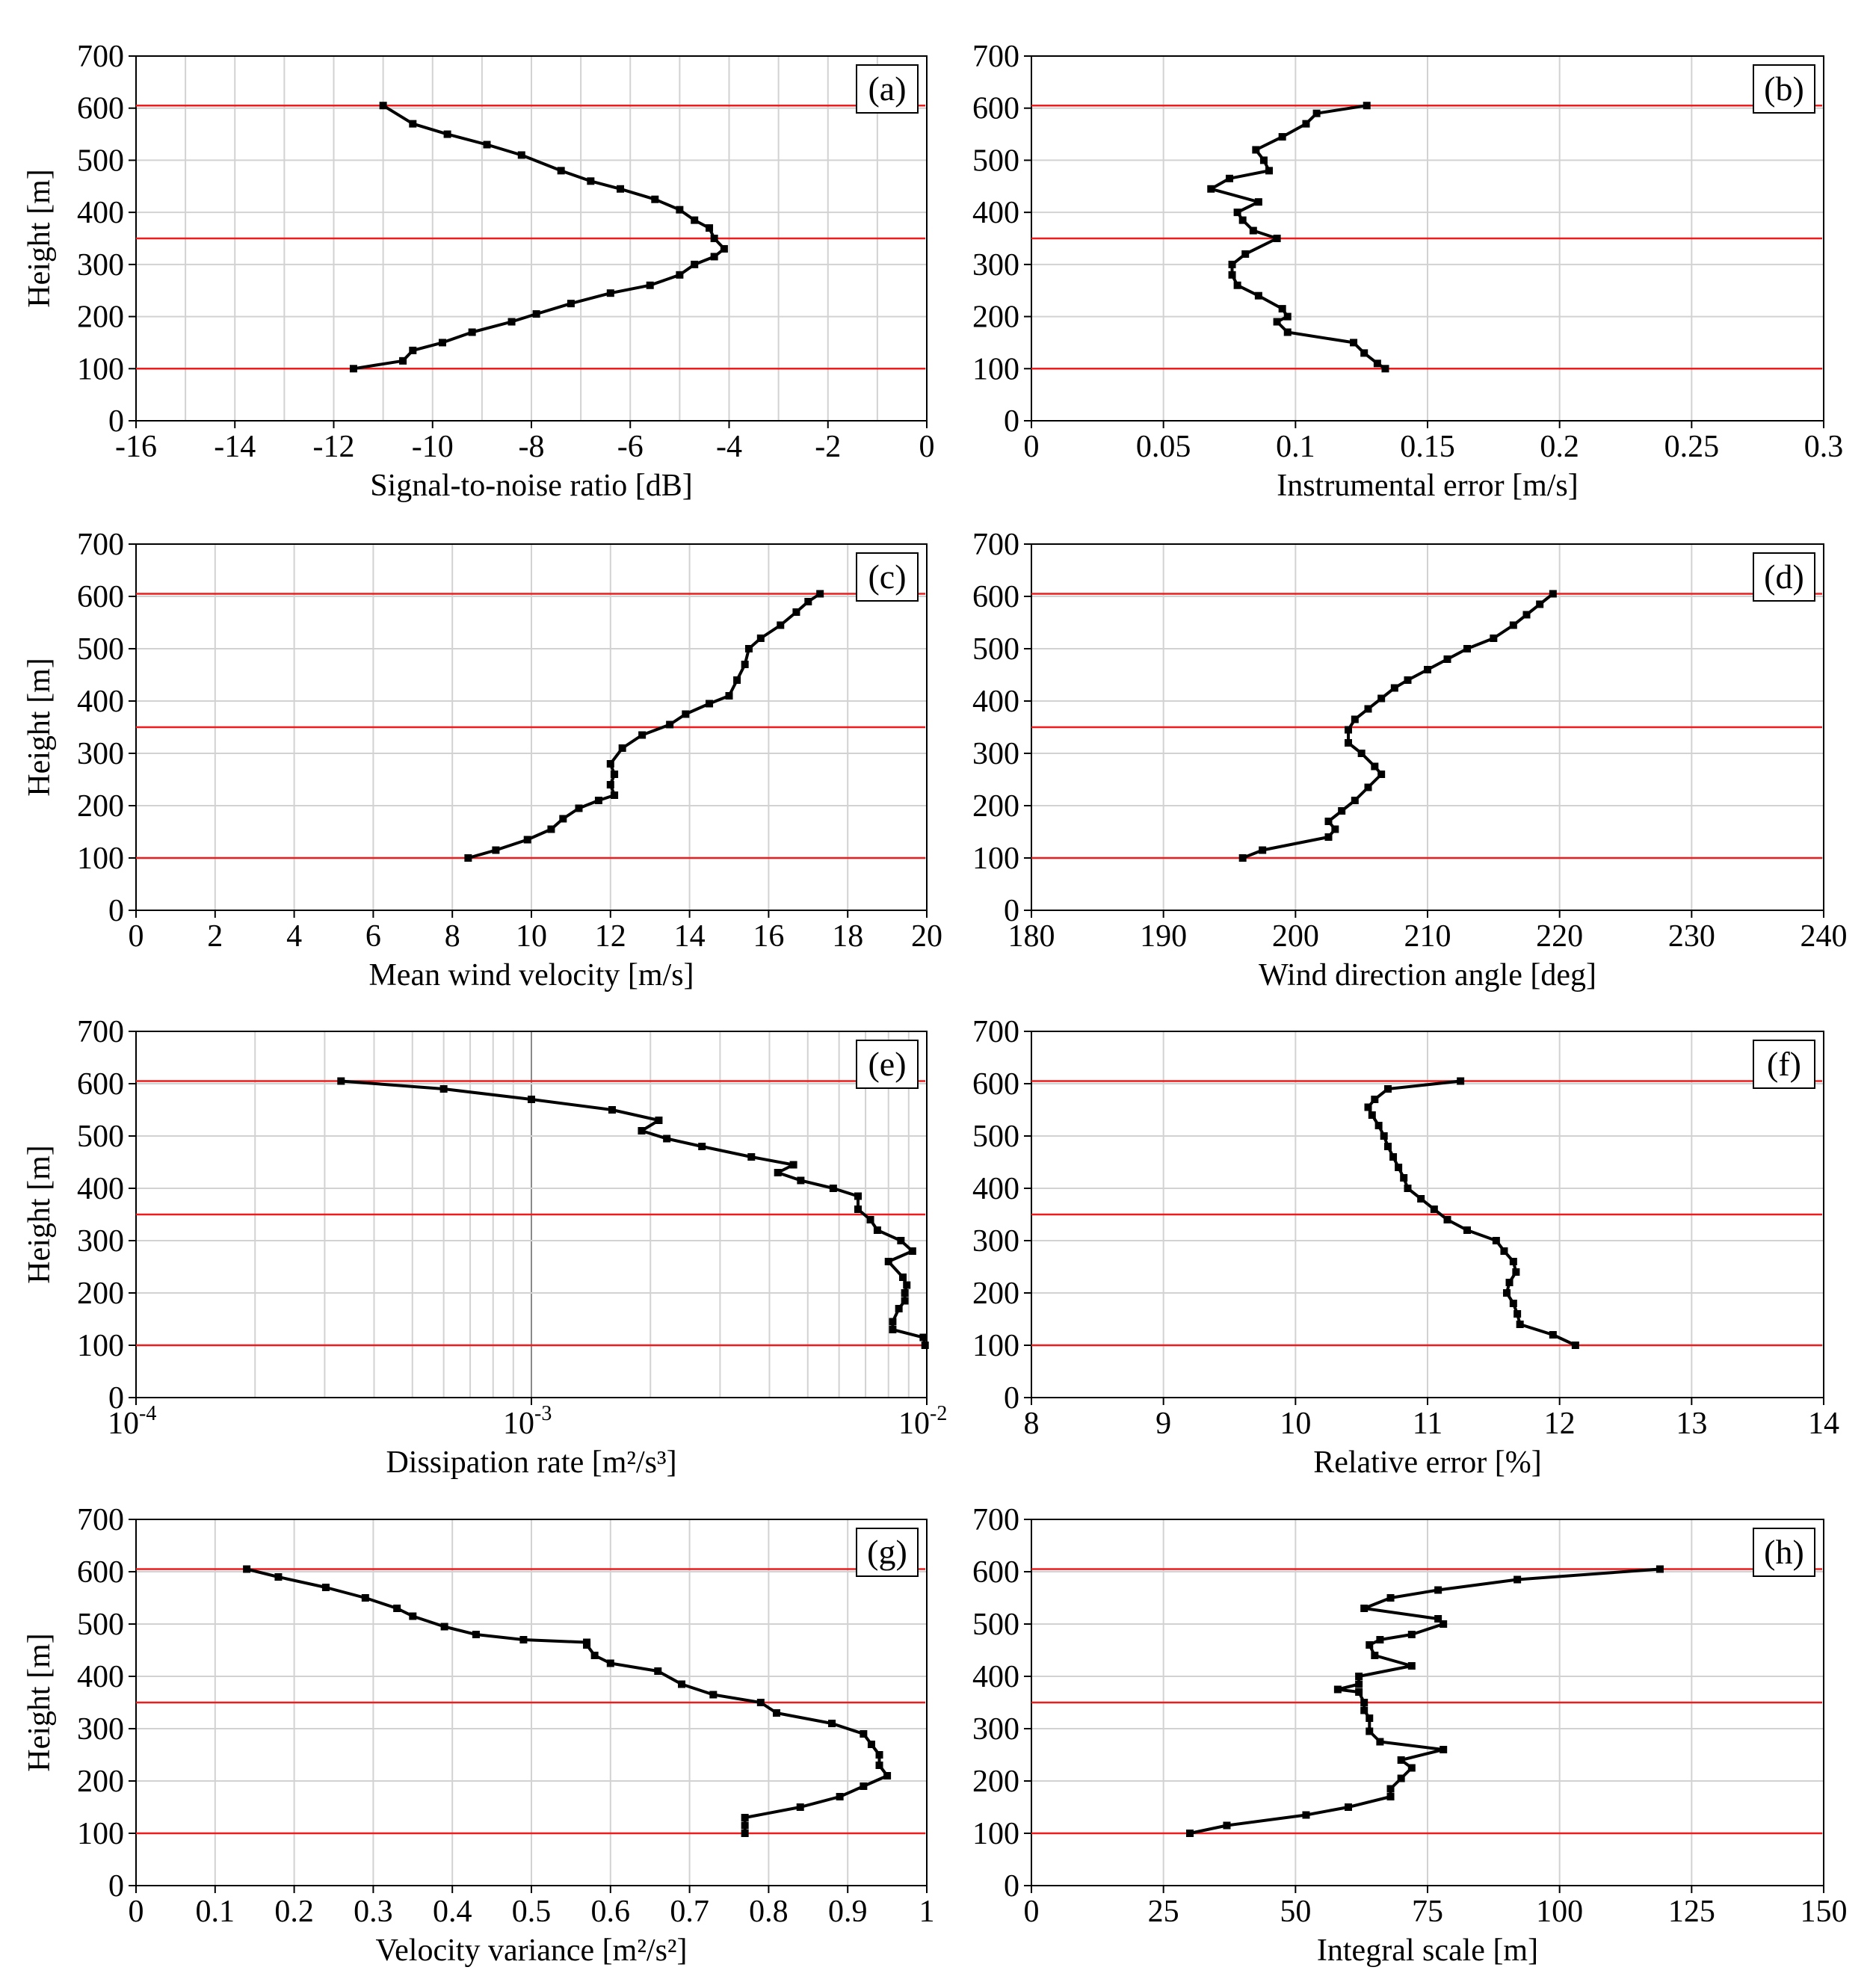  Describe the element at coordinates (215, 936) in the screenshot. I see `x-tick-label: 2` at that location.